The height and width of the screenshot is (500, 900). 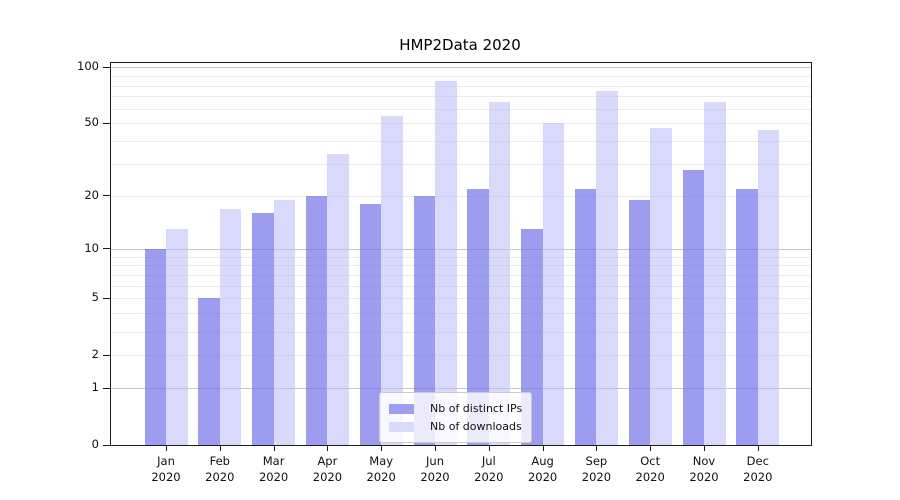 I want to click on y-tick-label: 2, so click(x=95, y=354).